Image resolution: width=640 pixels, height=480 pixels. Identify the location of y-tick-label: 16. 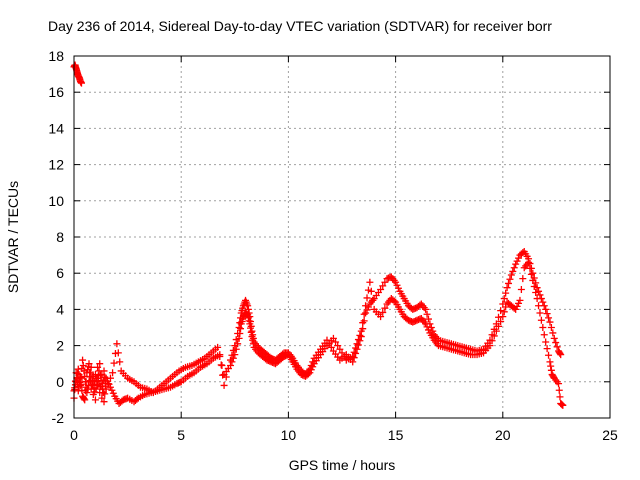
(56, 92).